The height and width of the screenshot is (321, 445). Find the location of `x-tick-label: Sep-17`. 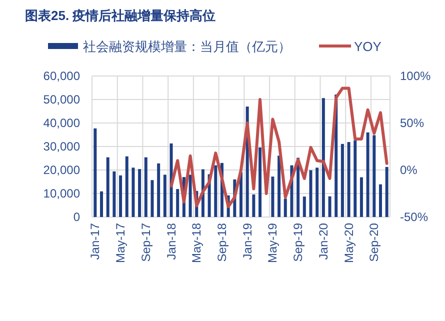

x-tick-label: Sep-17 is located at coordinates (145, 242).